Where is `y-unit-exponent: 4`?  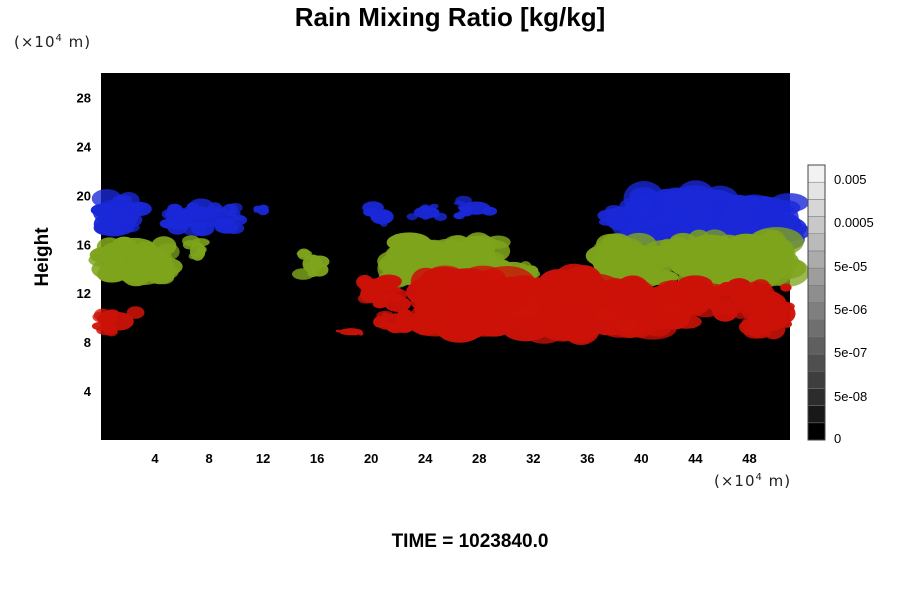
y-unit-exponent: 4 is located at coordinates (59, 38).